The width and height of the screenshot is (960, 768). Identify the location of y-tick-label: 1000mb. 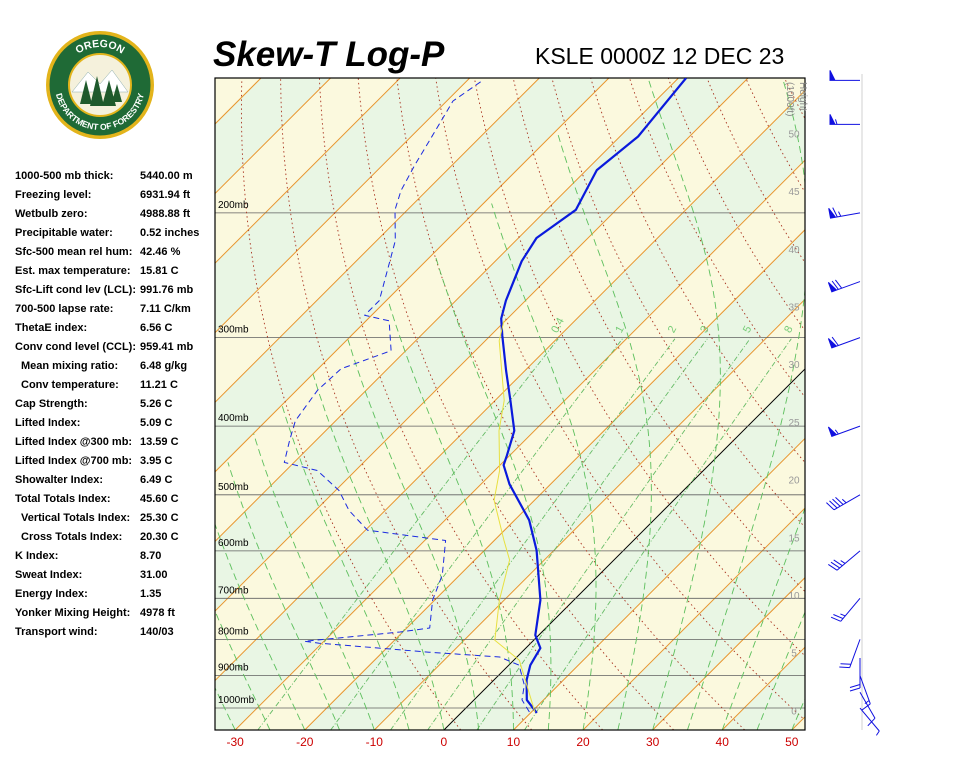
(236, 700).